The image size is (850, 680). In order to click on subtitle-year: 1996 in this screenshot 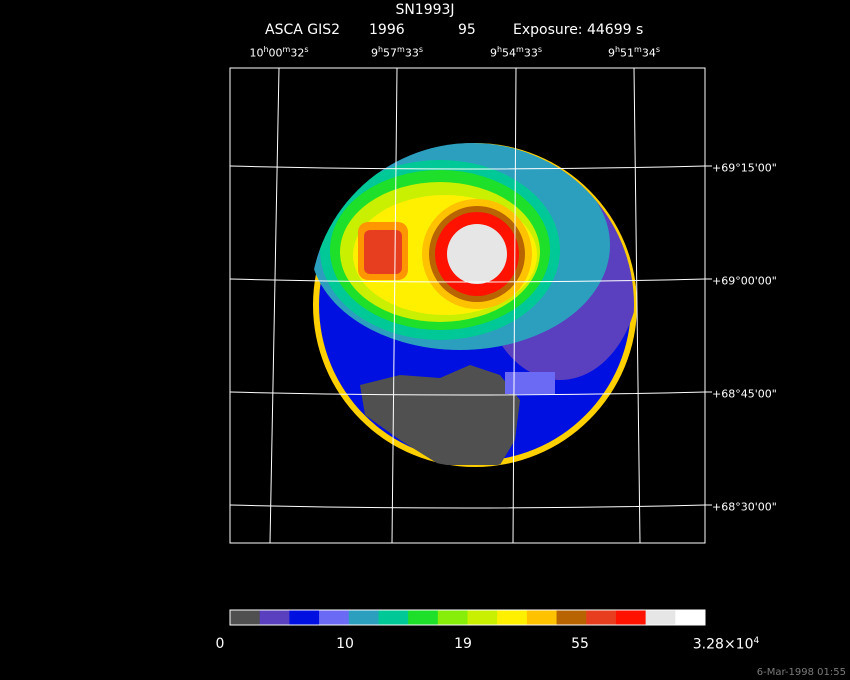, I will do `click(387, 30)`.